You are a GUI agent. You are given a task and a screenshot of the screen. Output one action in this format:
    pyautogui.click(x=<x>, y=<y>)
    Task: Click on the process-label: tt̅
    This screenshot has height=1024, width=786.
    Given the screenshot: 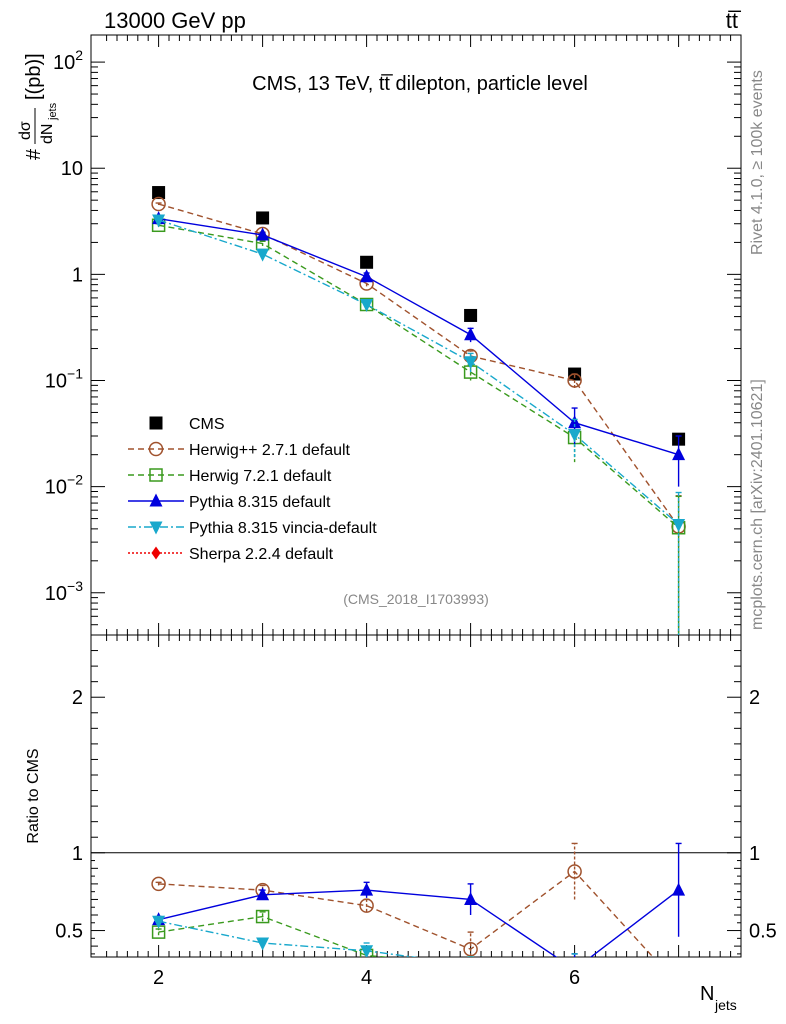 What is the action you would take?
    pyautogui.click(x=734, y=20)
    